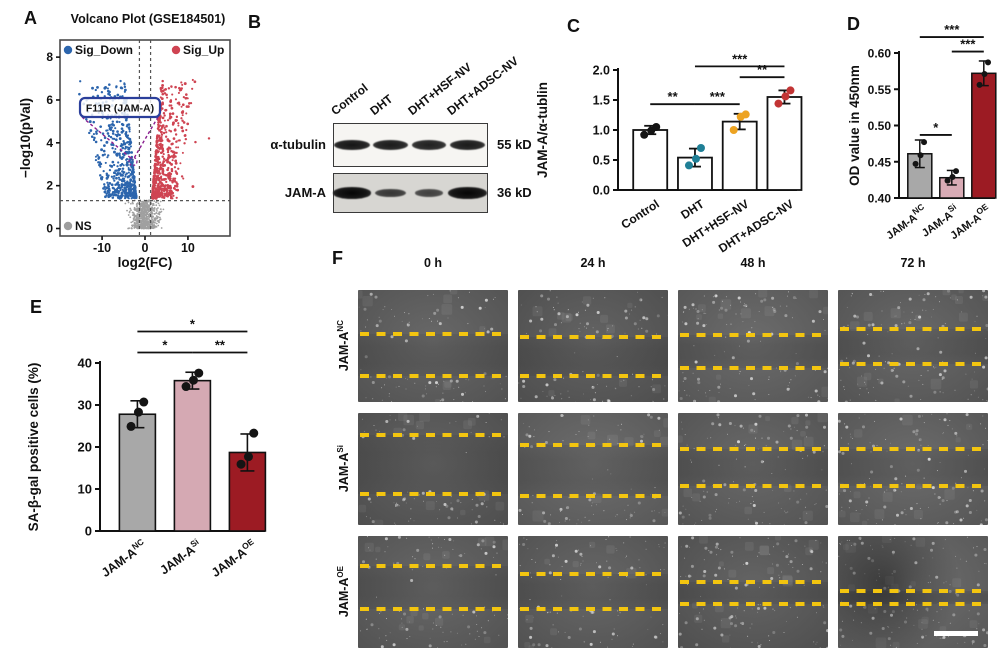  Describe the element at coordinates (180, 556) in the screenshot. I see `category-label: JAM-ASi` at that location.